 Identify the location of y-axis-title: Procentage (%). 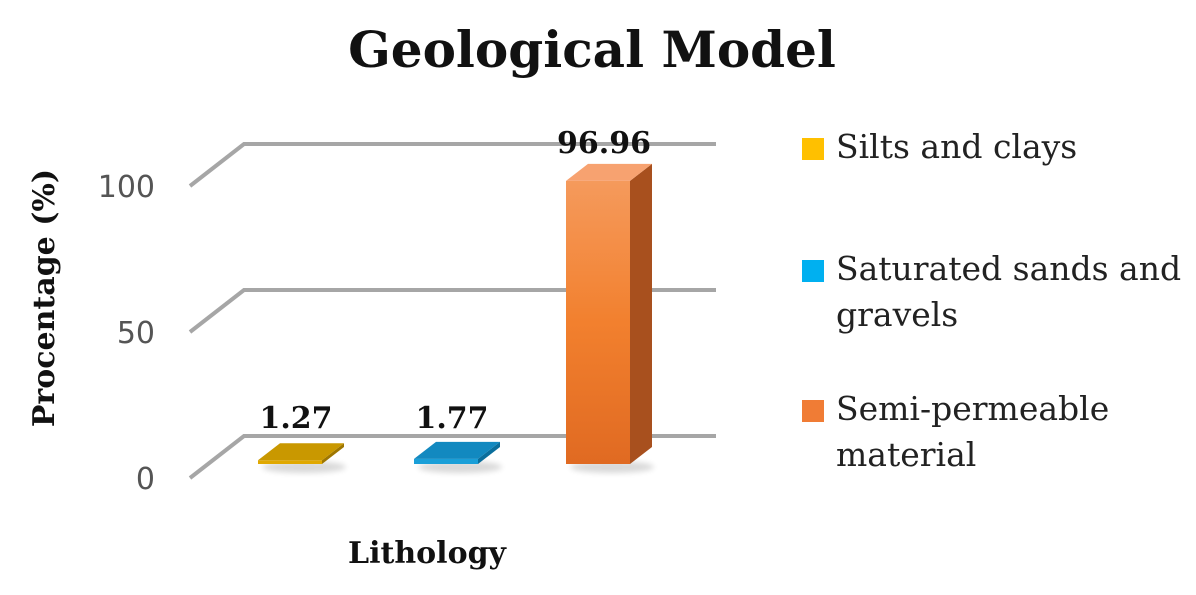
(44, 298).